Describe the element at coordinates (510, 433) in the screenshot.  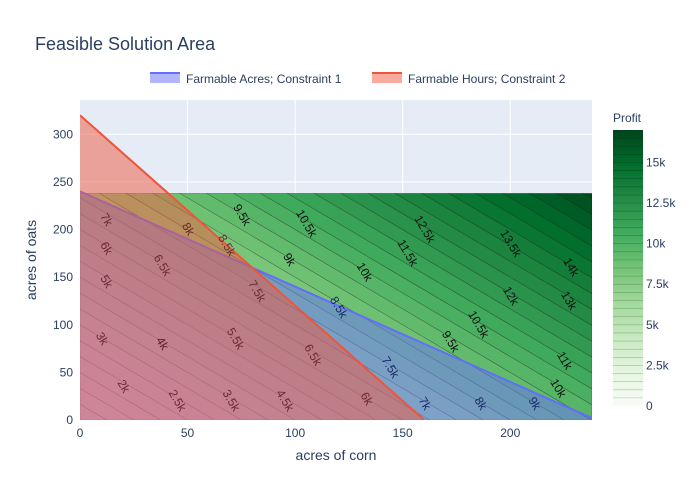
I see `x-tick-label: 200` at that location.